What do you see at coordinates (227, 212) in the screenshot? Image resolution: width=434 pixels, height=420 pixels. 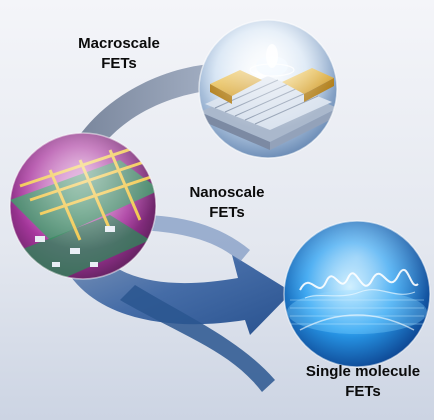 I see `nanoscale-label-line2: FETs` at bounding box center [227, 212].